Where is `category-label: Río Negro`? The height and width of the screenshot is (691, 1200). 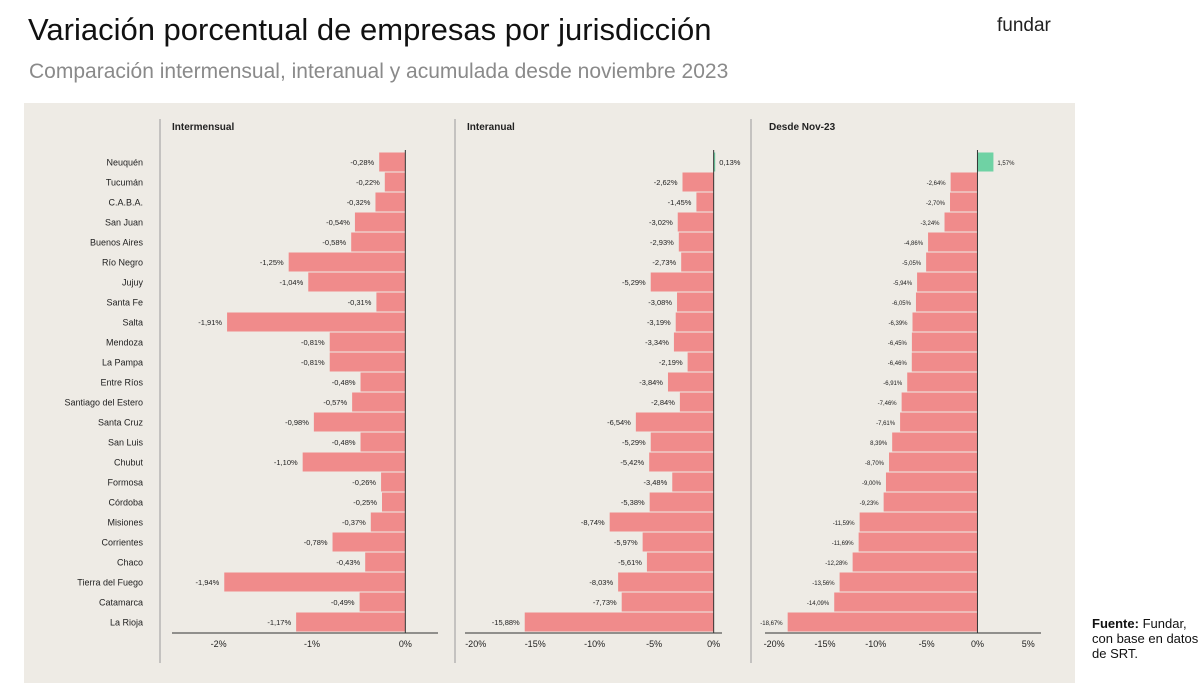
category-label: Río Negro is located at coordinates (122, 263).